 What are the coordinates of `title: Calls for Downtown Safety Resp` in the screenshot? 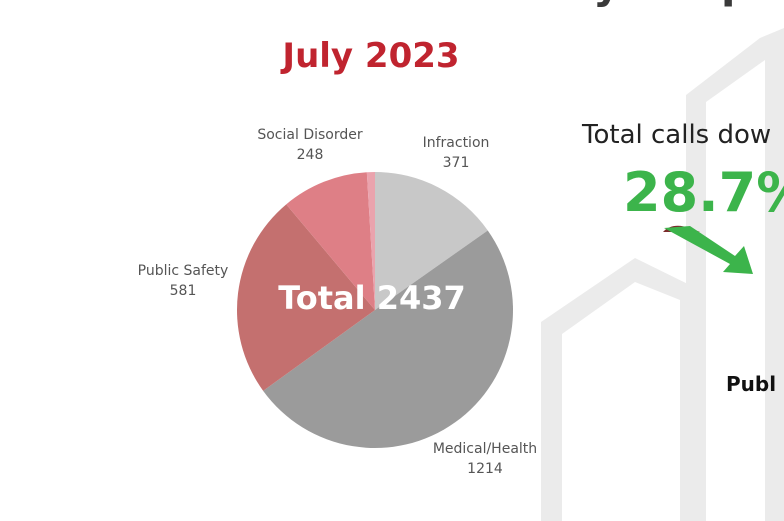 It's located at (375, 4).